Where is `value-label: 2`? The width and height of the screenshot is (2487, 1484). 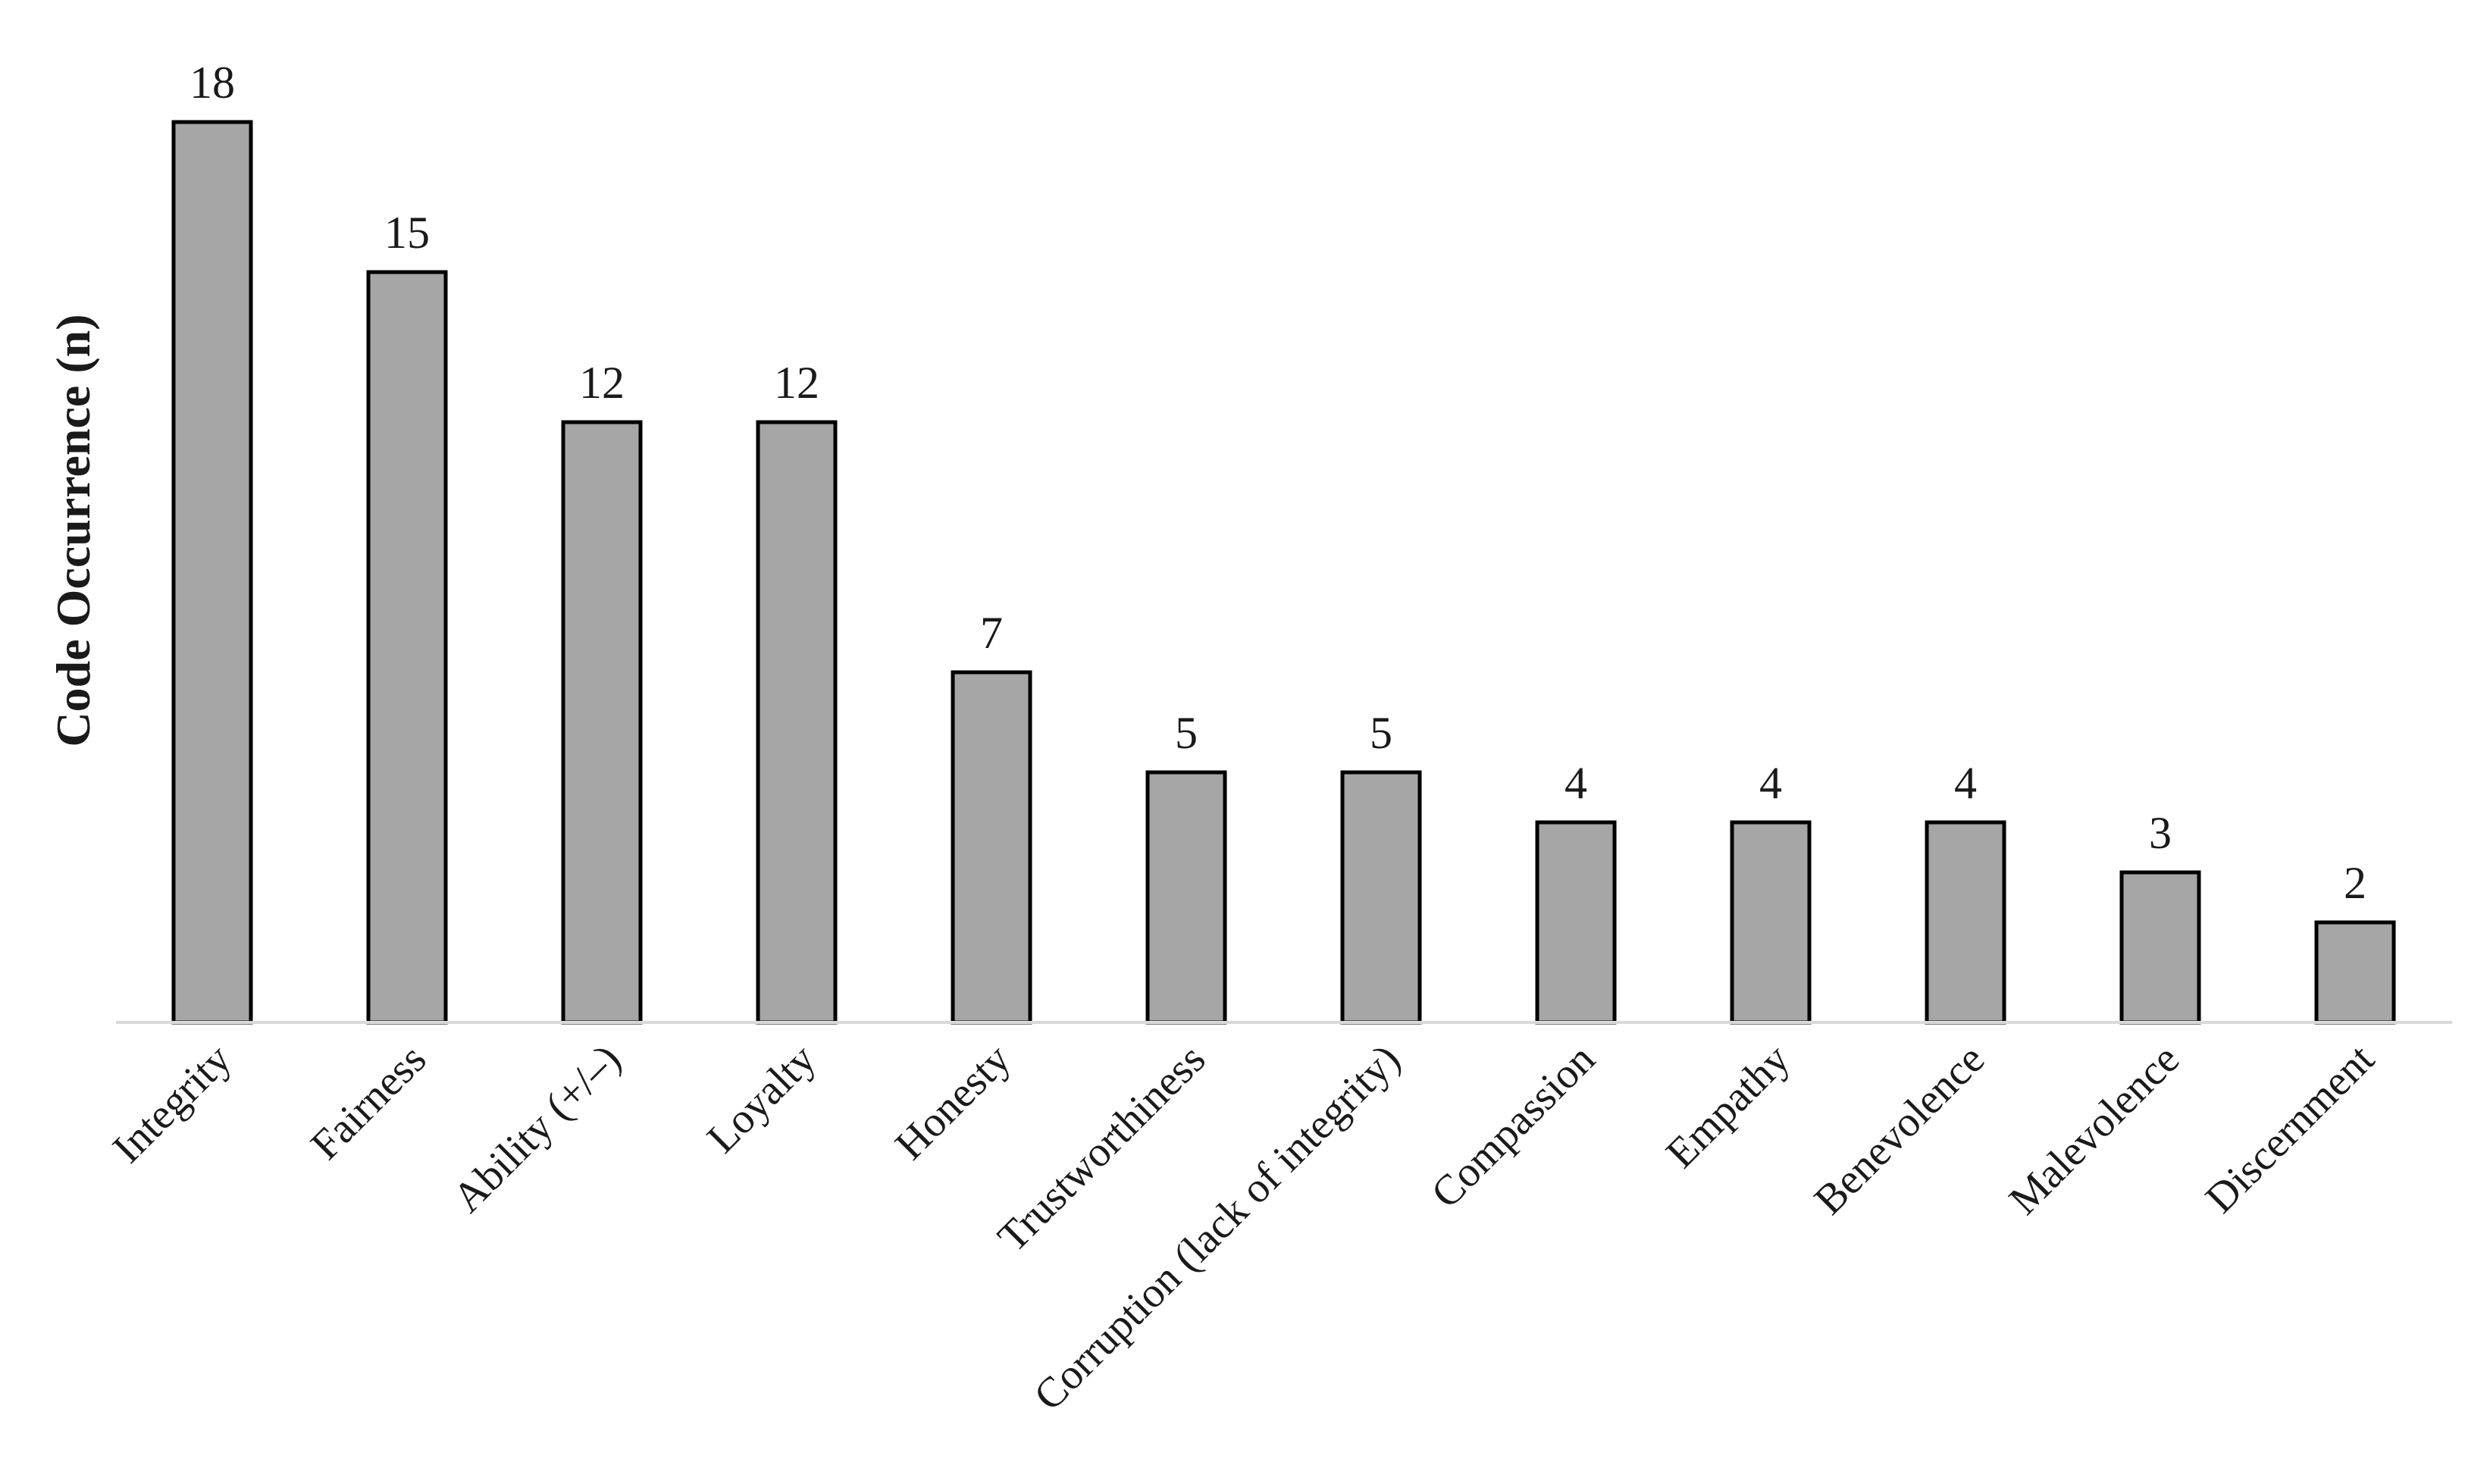 value-label: 2 is located at coordinates (2355, 883).